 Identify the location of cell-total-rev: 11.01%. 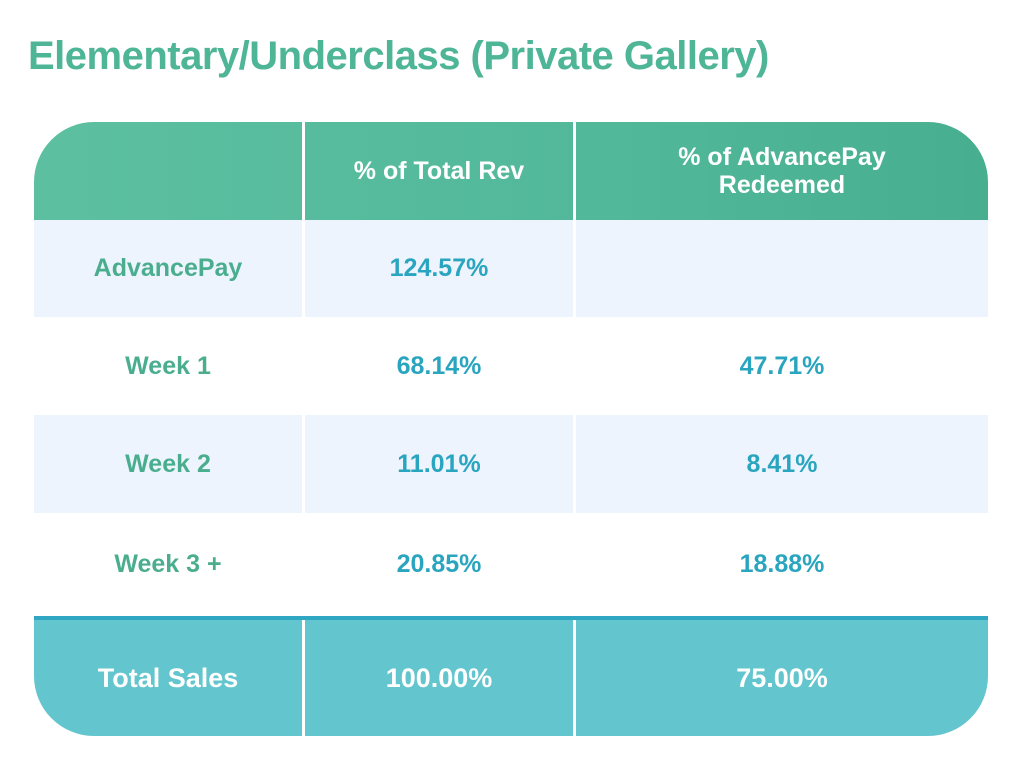
(437, 464).